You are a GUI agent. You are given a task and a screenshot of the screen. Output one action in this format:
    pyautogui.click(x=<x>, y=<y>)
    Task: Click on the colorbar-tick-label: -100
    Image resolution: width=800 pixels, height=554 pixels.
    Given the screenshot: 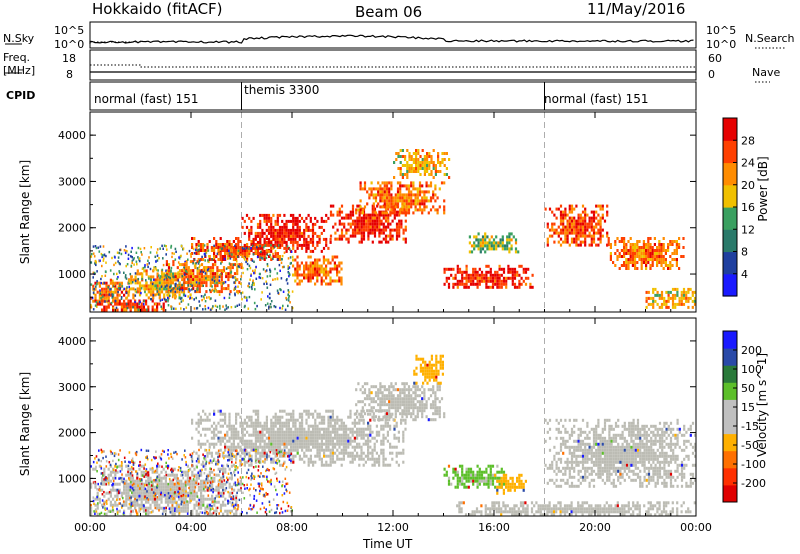 What is the action you would take?
    pyautogui.click(x=753, y=464)
    